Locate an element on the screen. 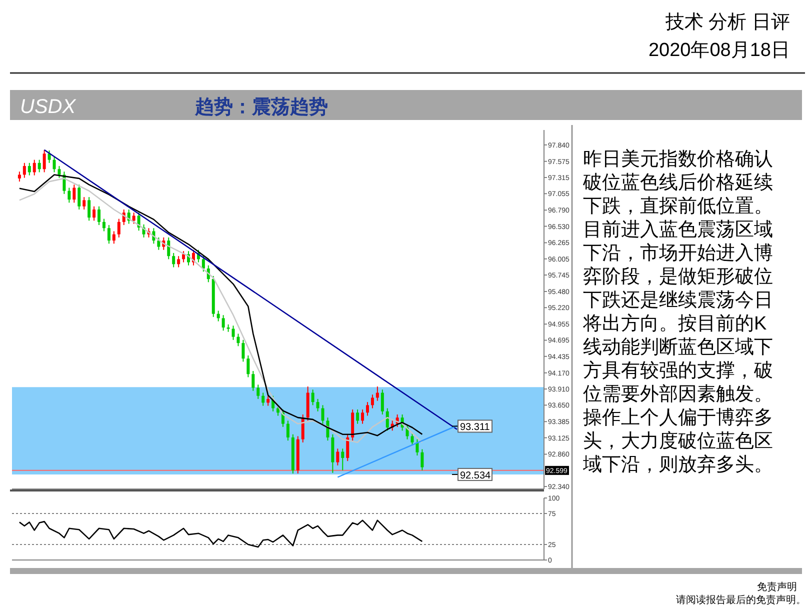 The width and height of the screenshot is (812, 610). annotation: 92.534 is located at coordinates (476, 476).